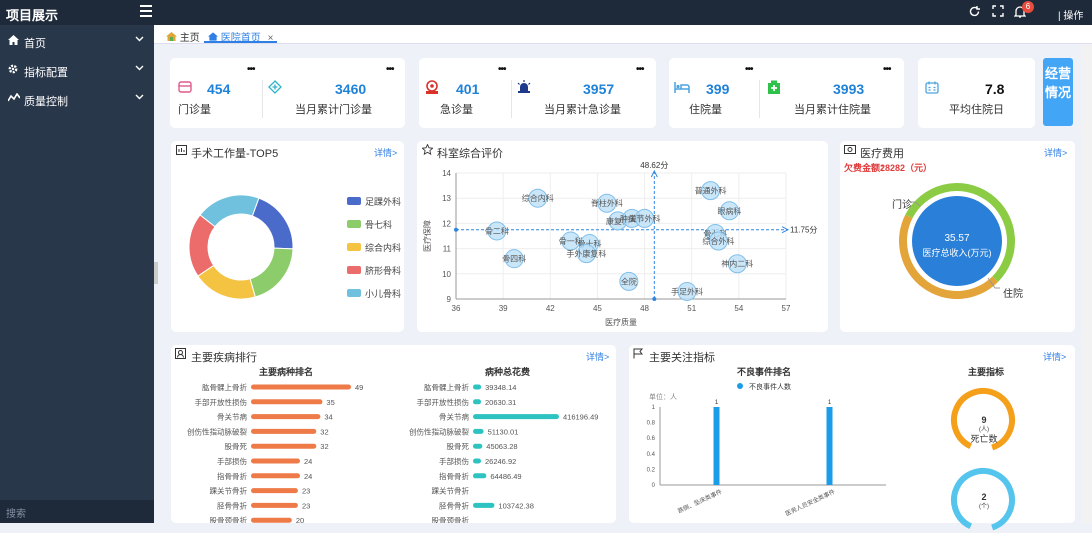 This screenshot has height=533, width=1092. Describe the element at coordinates (359, 387) in the screenshot. I see `bar-value-label: 49` at that location.